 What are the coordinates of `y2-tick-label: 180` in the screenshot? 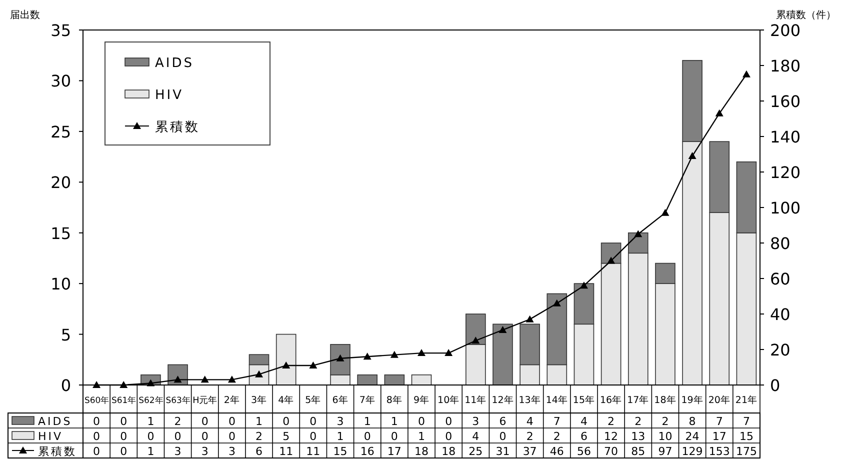 It's located at (785, 66).